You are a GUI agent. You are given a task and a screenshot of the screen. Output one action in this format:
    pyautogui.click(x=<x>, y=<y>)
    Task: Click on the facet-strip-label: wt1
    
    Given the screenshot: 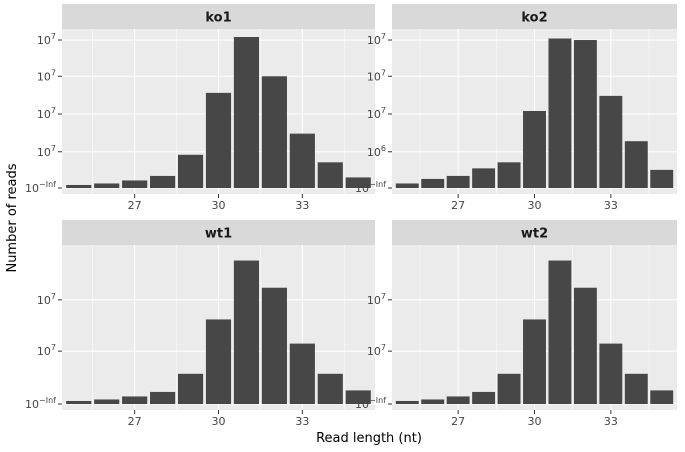 What is the action you would take?
    pyautogui.click(x=218, y=234)
    